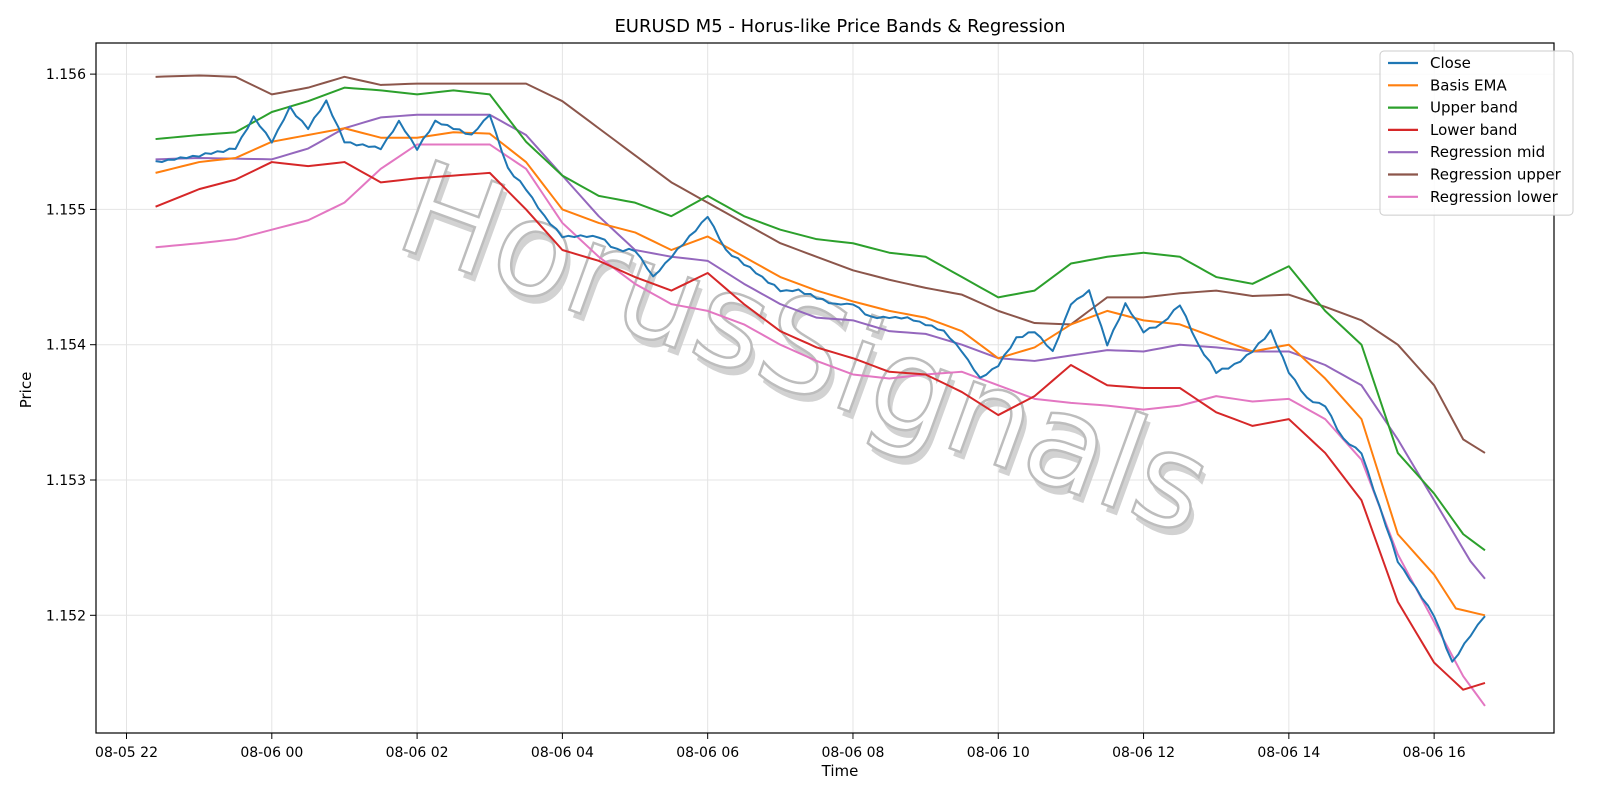  Describe the element at coordinates (66, 346) in the screenshot. I see `y-tick-label: 1.154` at that location.